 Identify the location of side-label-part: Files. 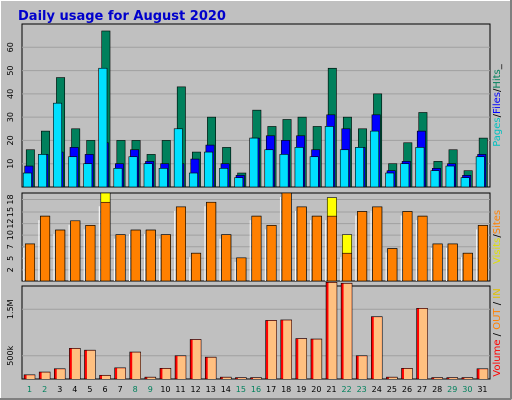
(497, 103).